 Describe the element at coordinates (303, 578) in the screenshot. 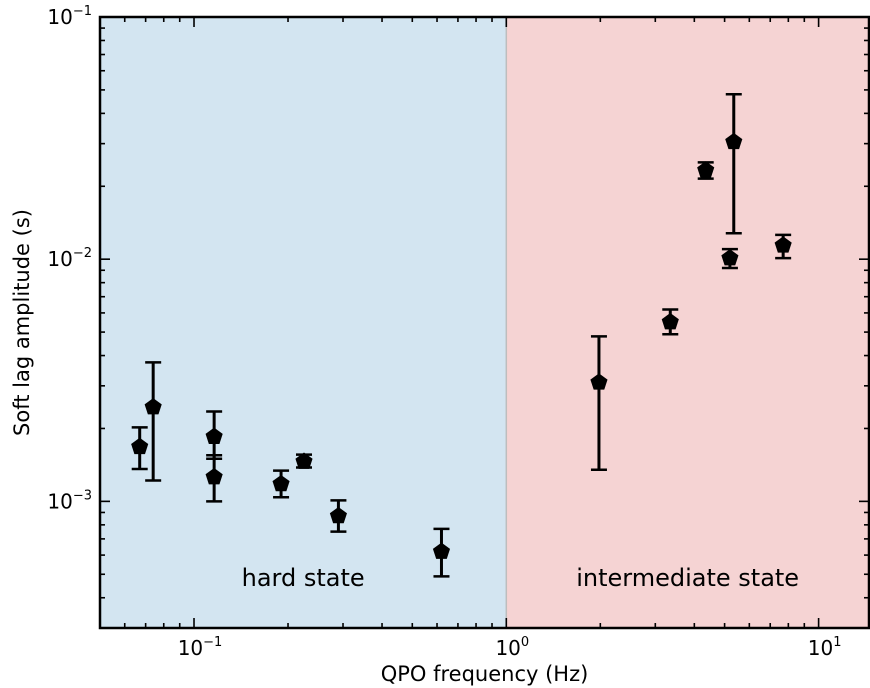

I see `region-label-0: hard state` at that location.